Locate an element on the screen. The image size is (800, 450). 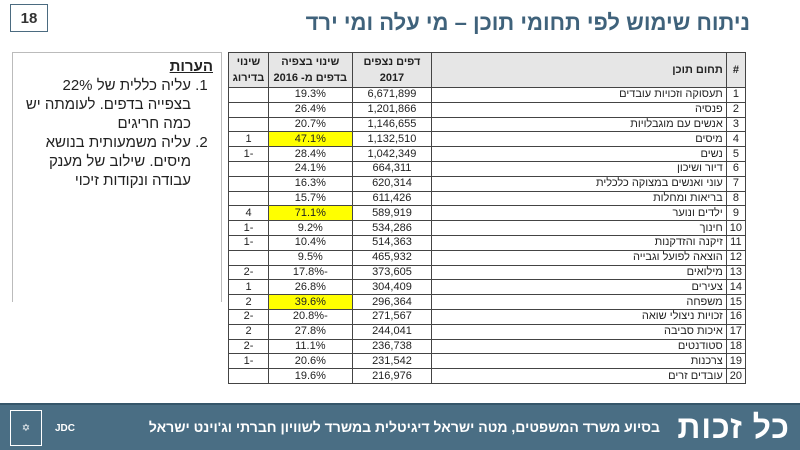
cell-change: 10.4% is located at coordinates (310, 242).